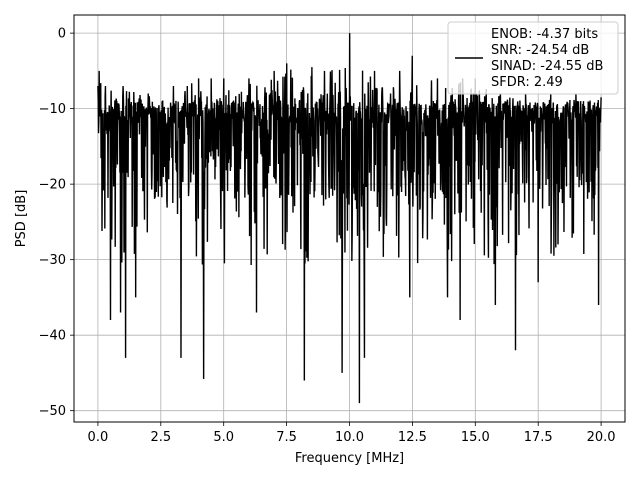  Describe the element at coordinates (21, 219) in the screenshot. I see `y-axis-label: PSD [dB]` at that location.